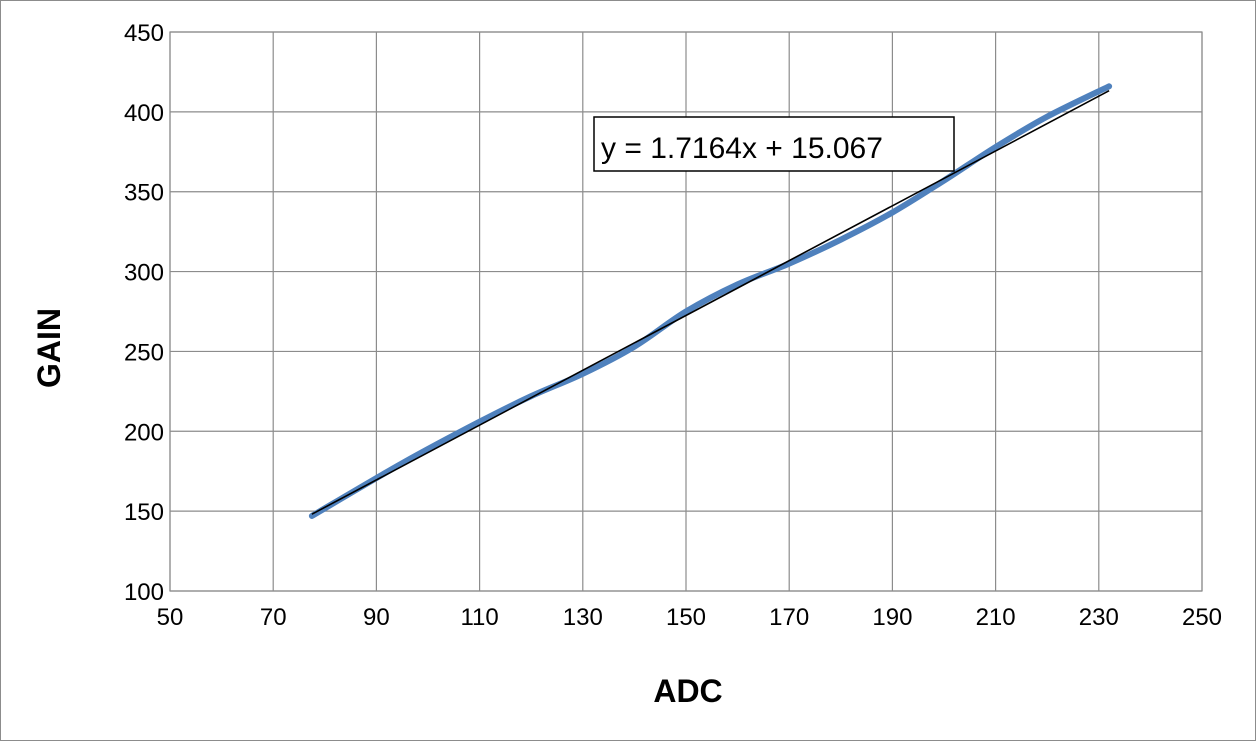  I want to click on x-tick-label: 250, so click(1202, 617).